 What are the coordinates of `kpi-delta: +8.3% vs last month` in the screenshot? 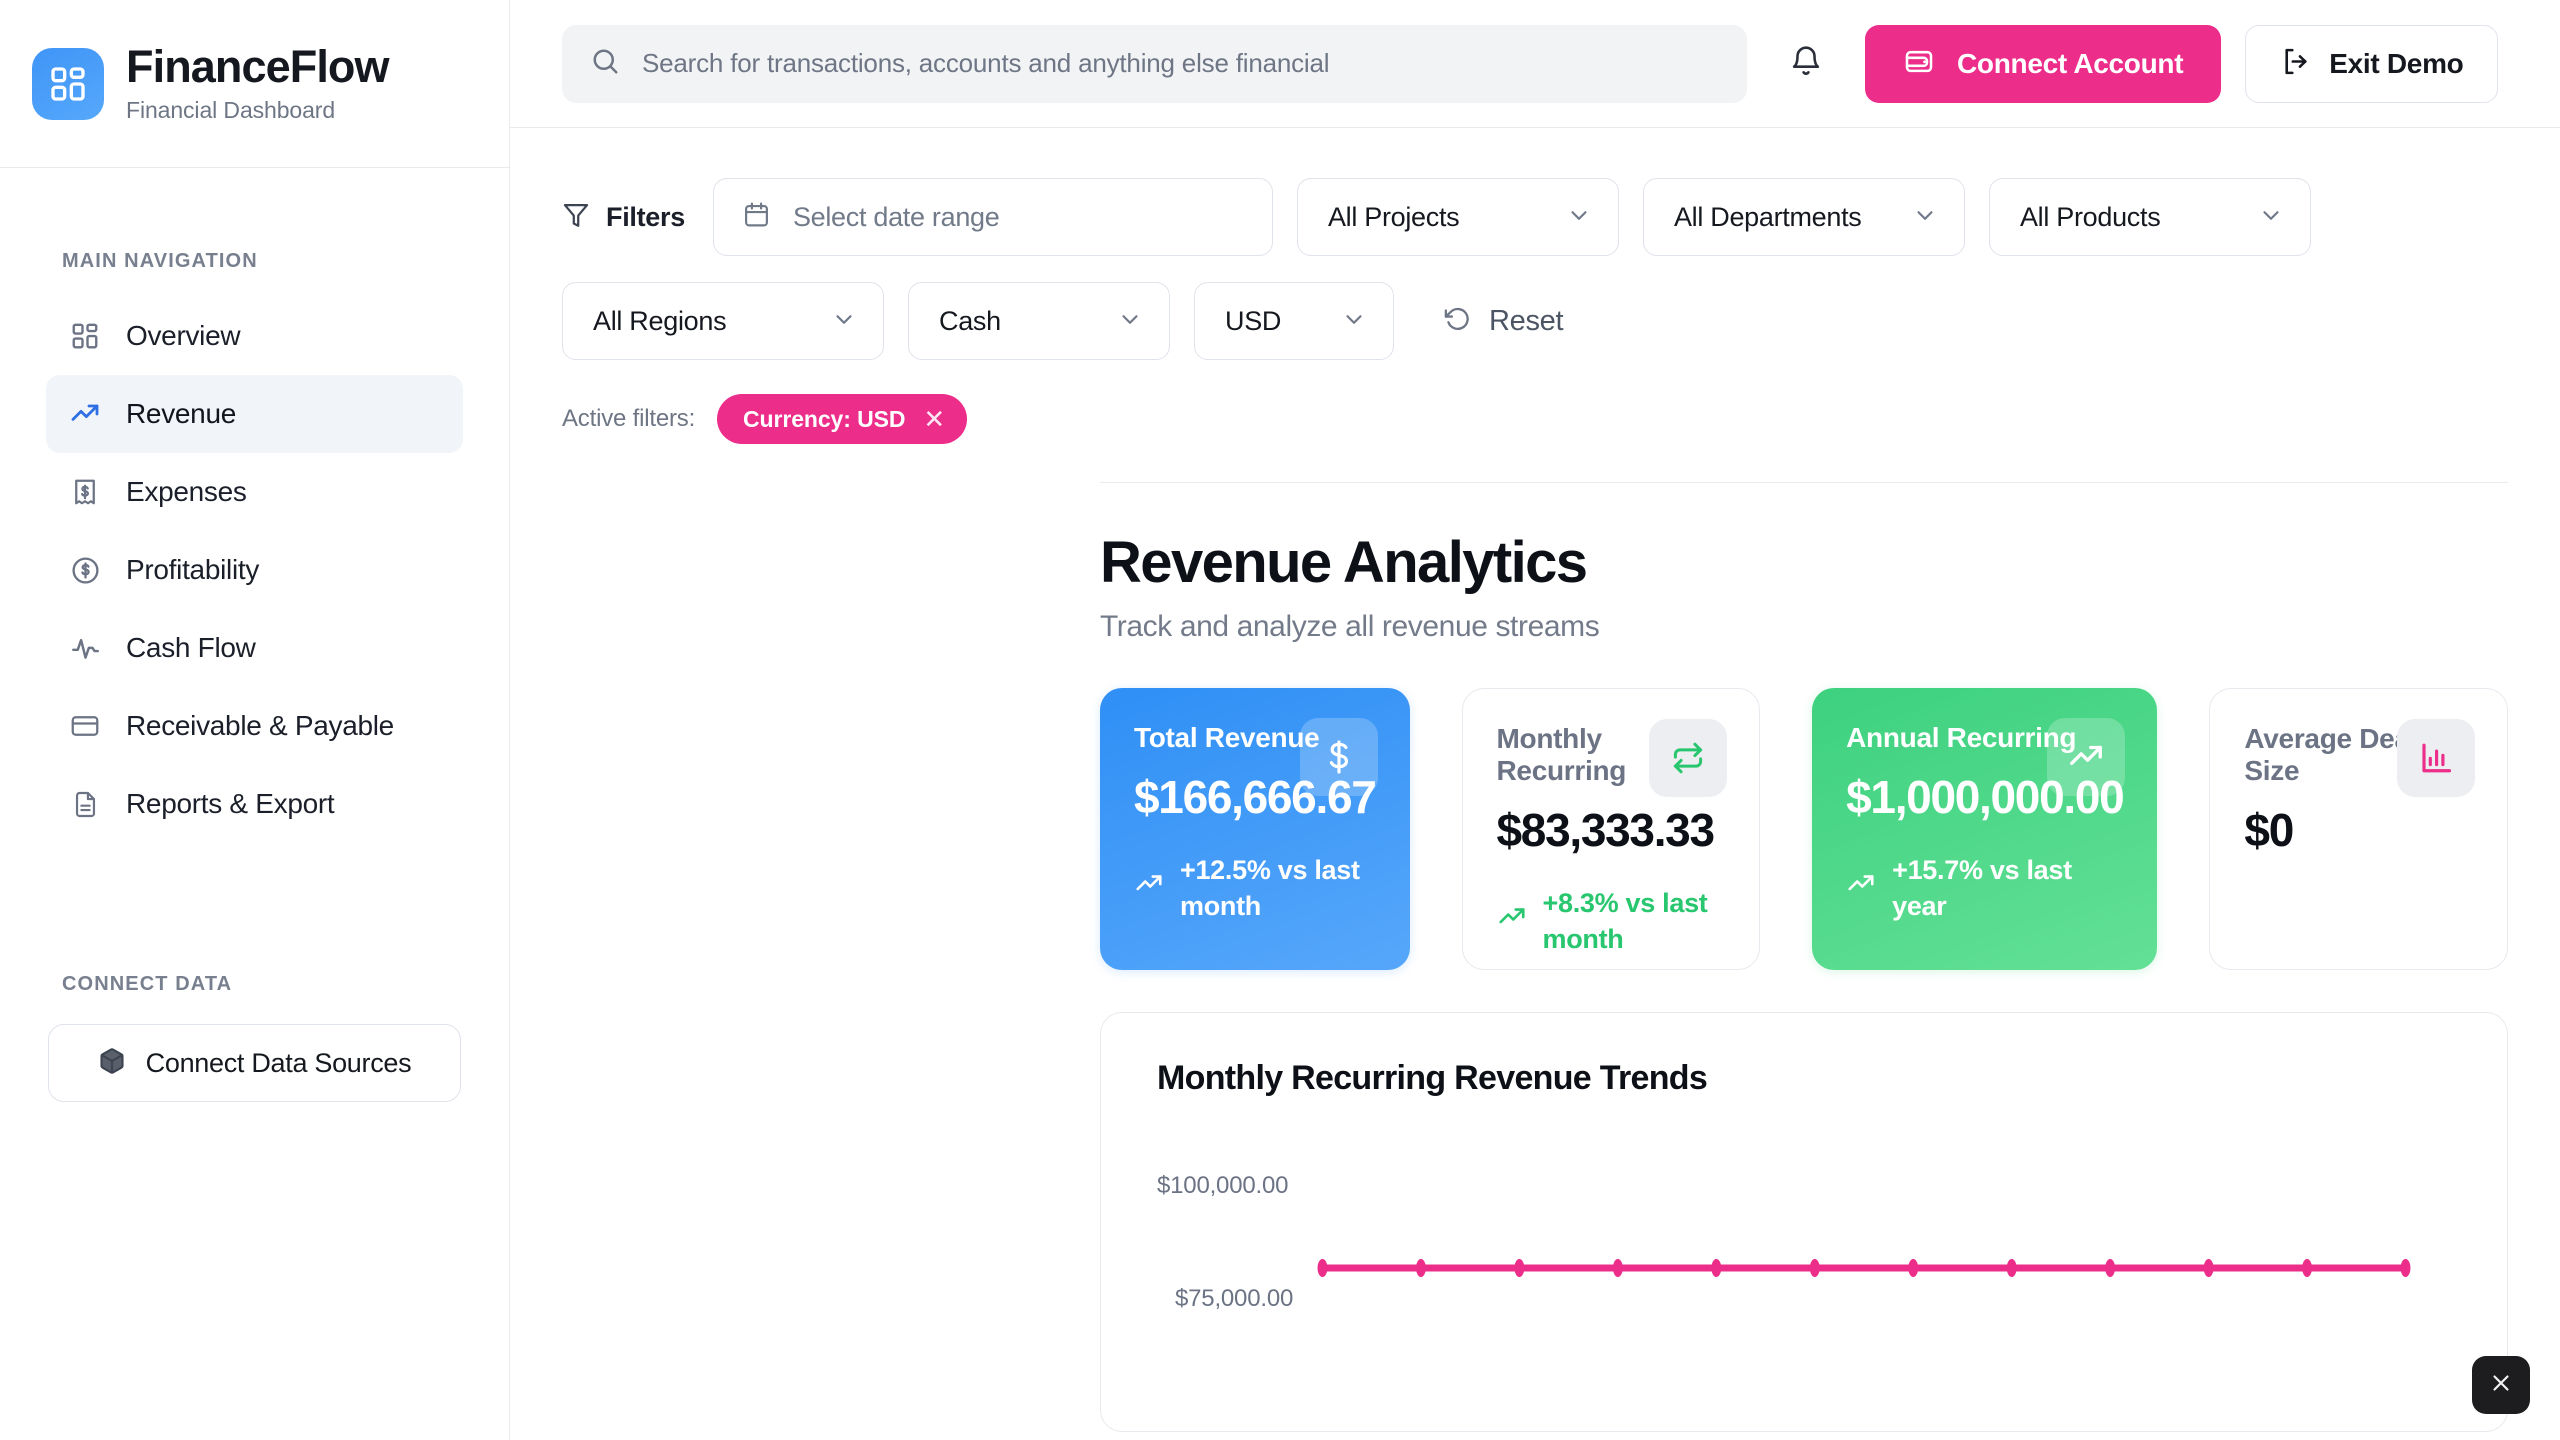 It's located at (1611, 921).